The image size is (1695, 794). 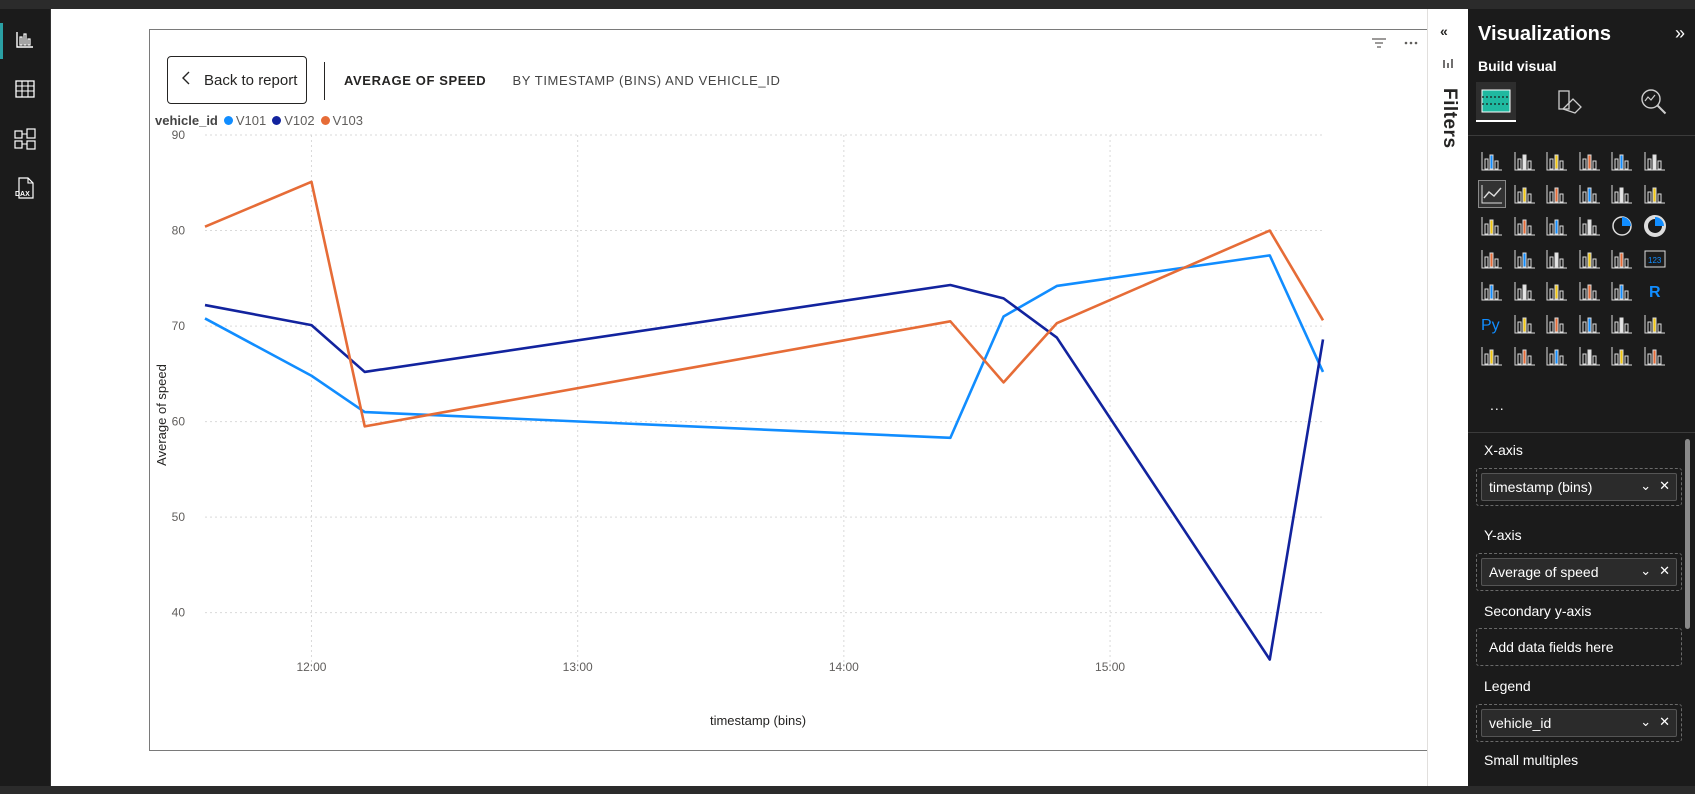 I want to click on automate-icon, so click(x=1655, y=356).